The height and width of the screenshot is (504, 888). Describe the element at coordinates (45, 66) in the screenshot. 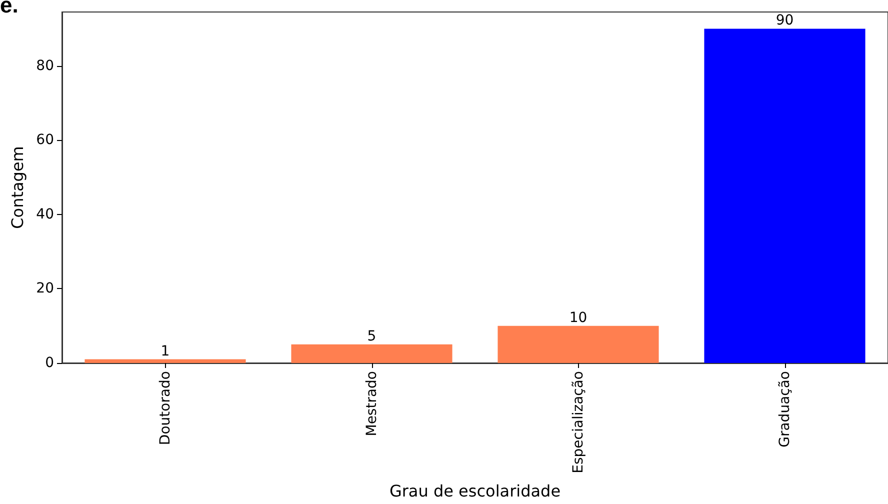

I see `y-tick-label: 80` at that location.